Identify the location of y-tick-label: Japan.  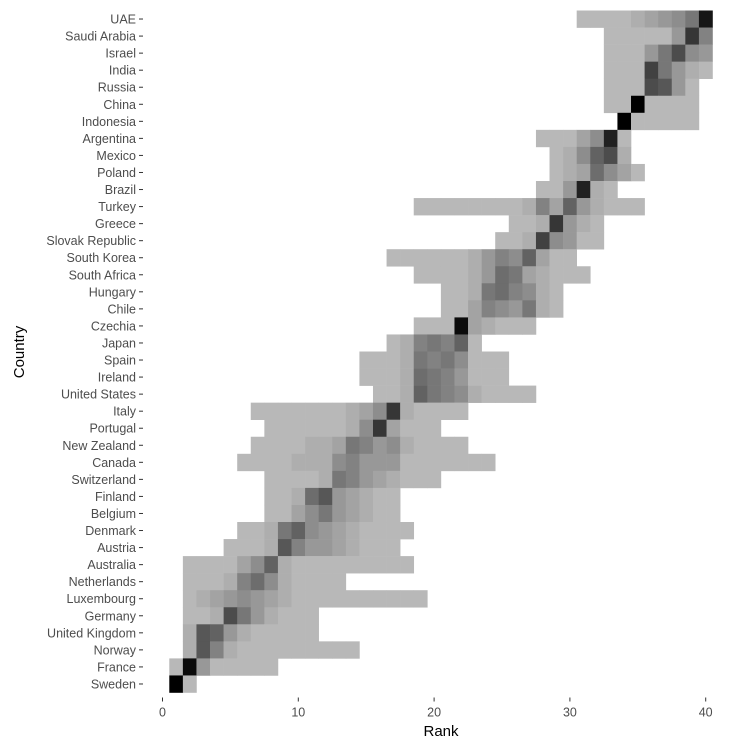
(119, 343).